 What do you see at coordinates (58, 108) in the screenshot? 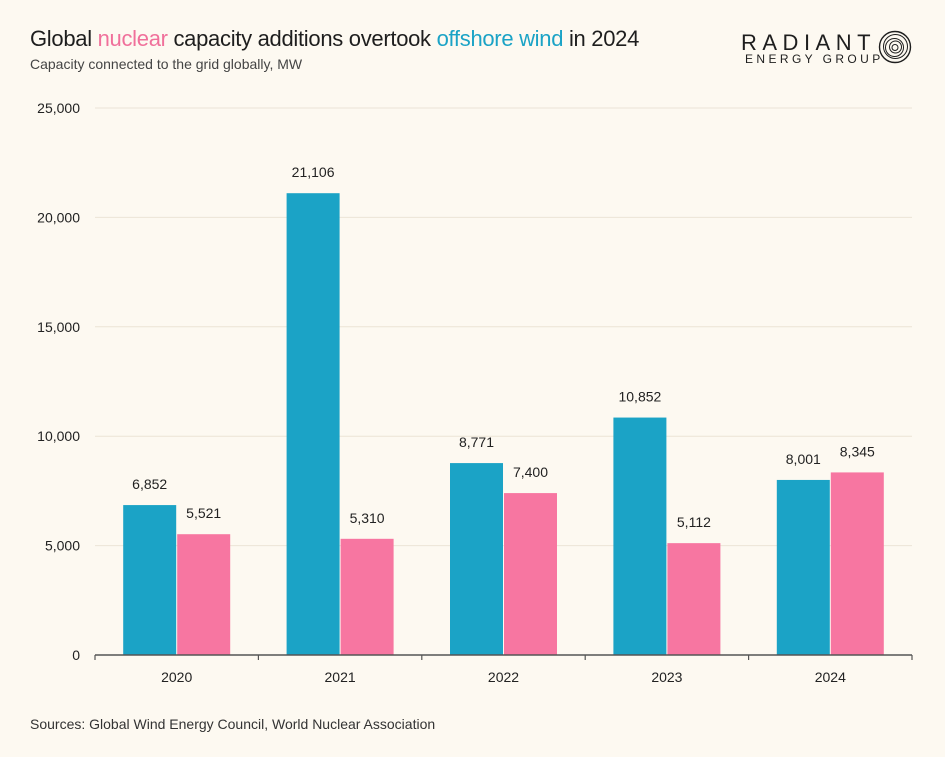
I see `y-tick-label: 25,000` at bounding box center [58, 108].